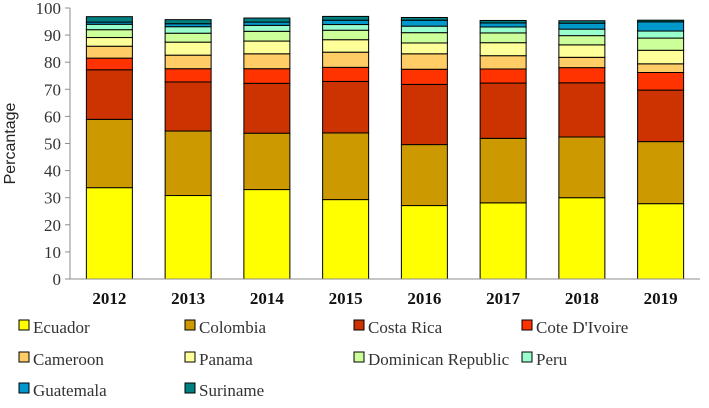  Describe the element at coordinates (24, 388) in the screenshot. I see `legend-swatch-guatemala` at that location.